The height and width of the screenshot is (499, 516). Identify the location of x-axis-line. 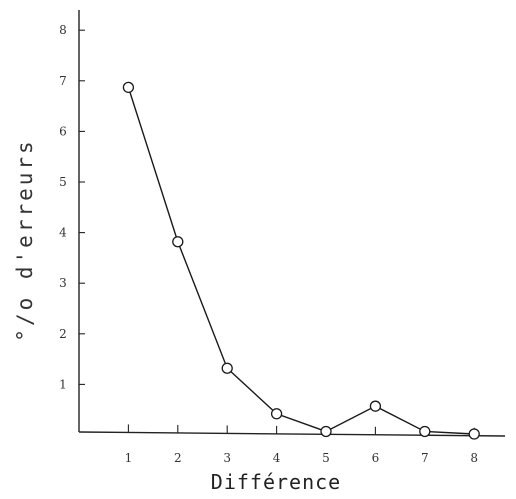
(292, 434).